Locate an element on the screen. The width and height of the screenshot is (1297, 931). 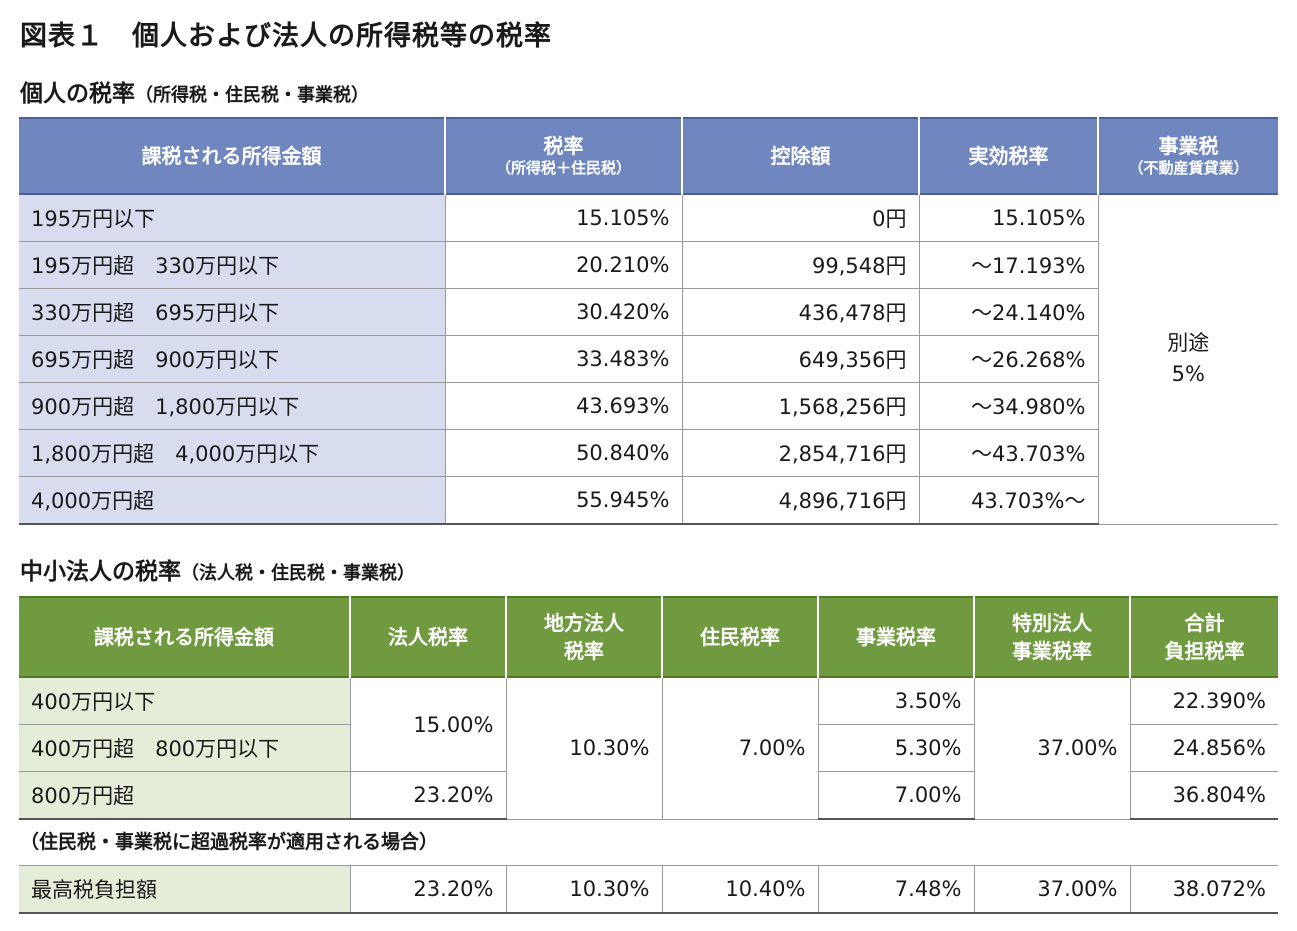
effective-rate: 15.105% is located at coordinates (1008, 218).